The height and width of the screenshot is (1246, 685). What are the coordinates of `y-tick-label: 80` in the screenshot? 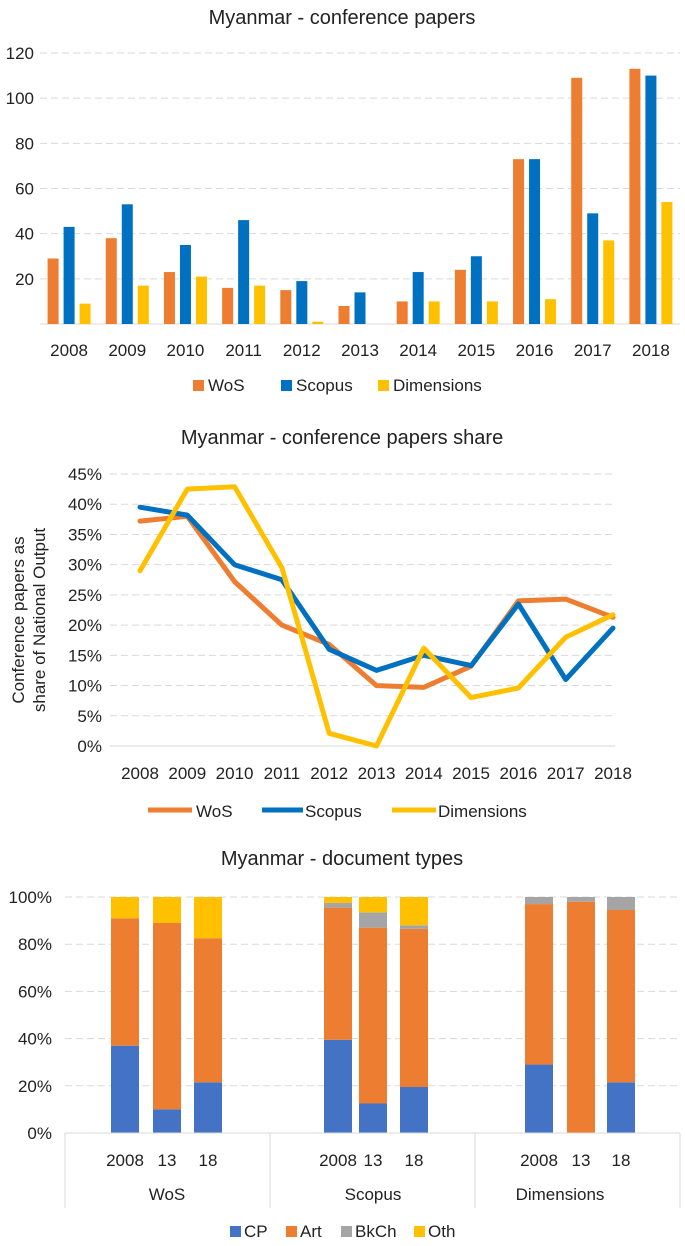 It's located at (24, 143).